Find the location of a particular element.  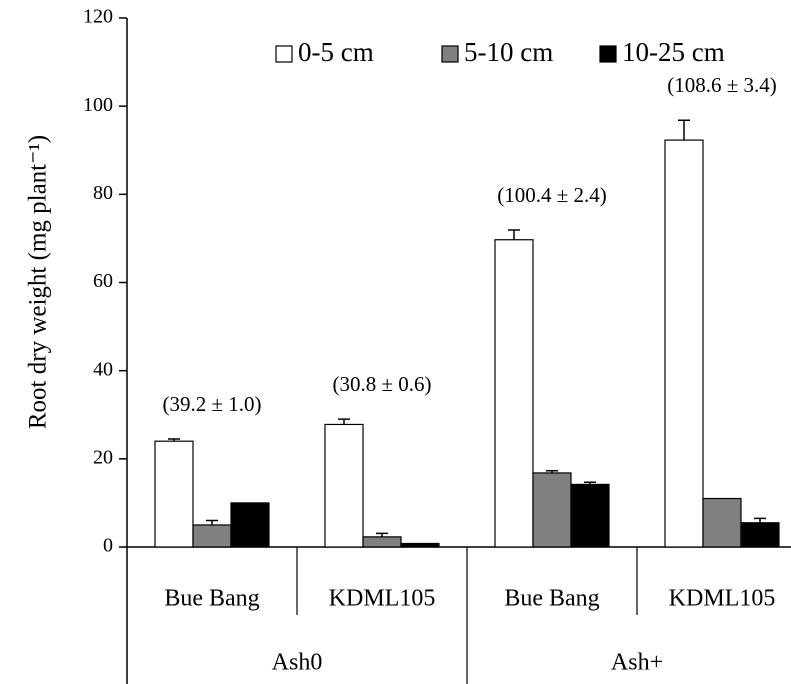

y-tick-label: 0 is located at coordinates (108, 546).